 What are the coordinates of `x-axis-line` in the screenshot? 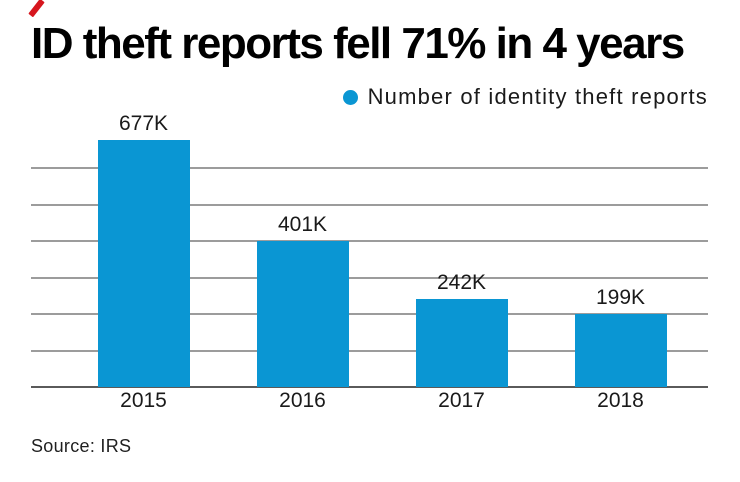 It's located at (369, 387).